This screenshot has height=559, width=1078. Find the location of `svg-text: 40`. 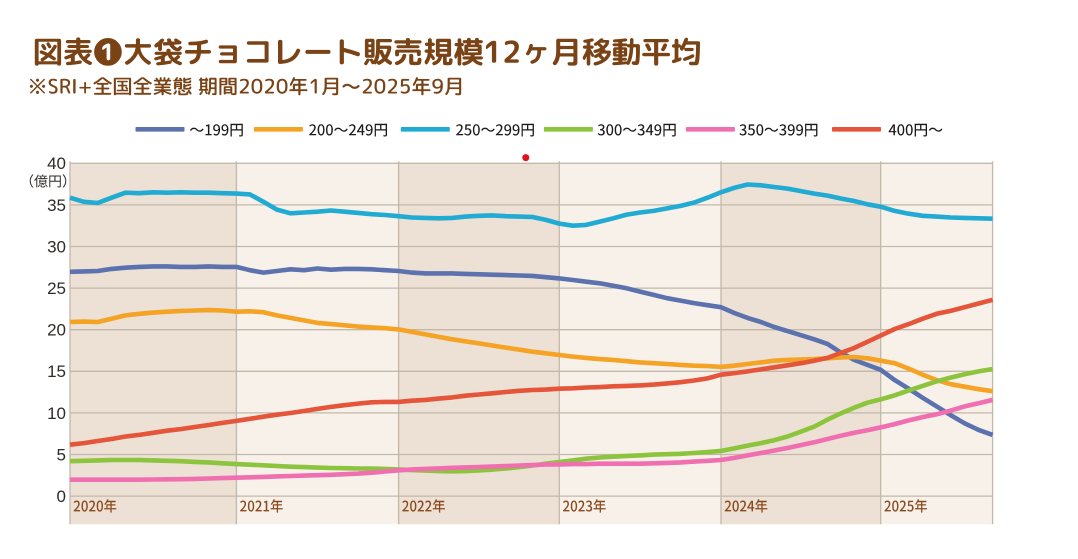

svg-text: 40 is located at coordinates (56, 163).